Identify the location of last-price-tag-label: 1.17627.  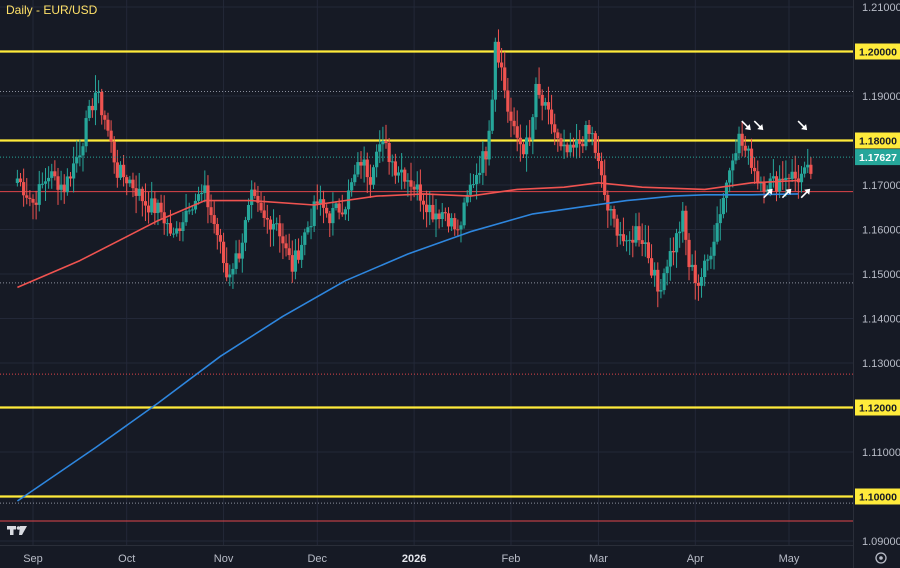
(878, 158).